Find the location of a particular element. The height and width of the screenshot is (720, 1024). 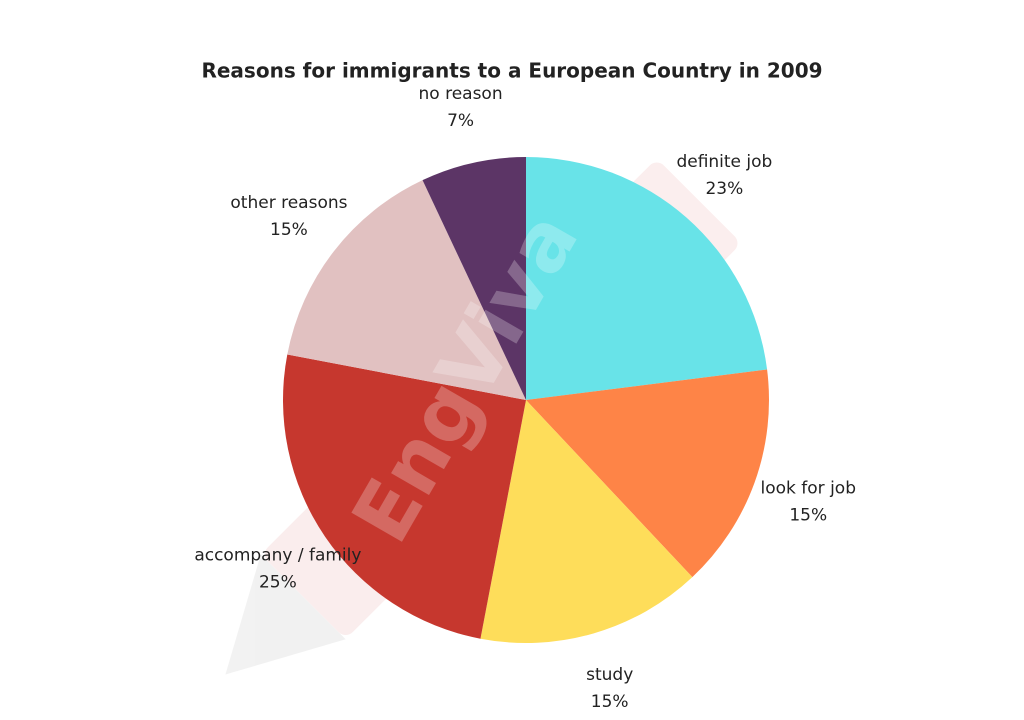

slice-value-label: 23% is located at coordinates (724, 189).